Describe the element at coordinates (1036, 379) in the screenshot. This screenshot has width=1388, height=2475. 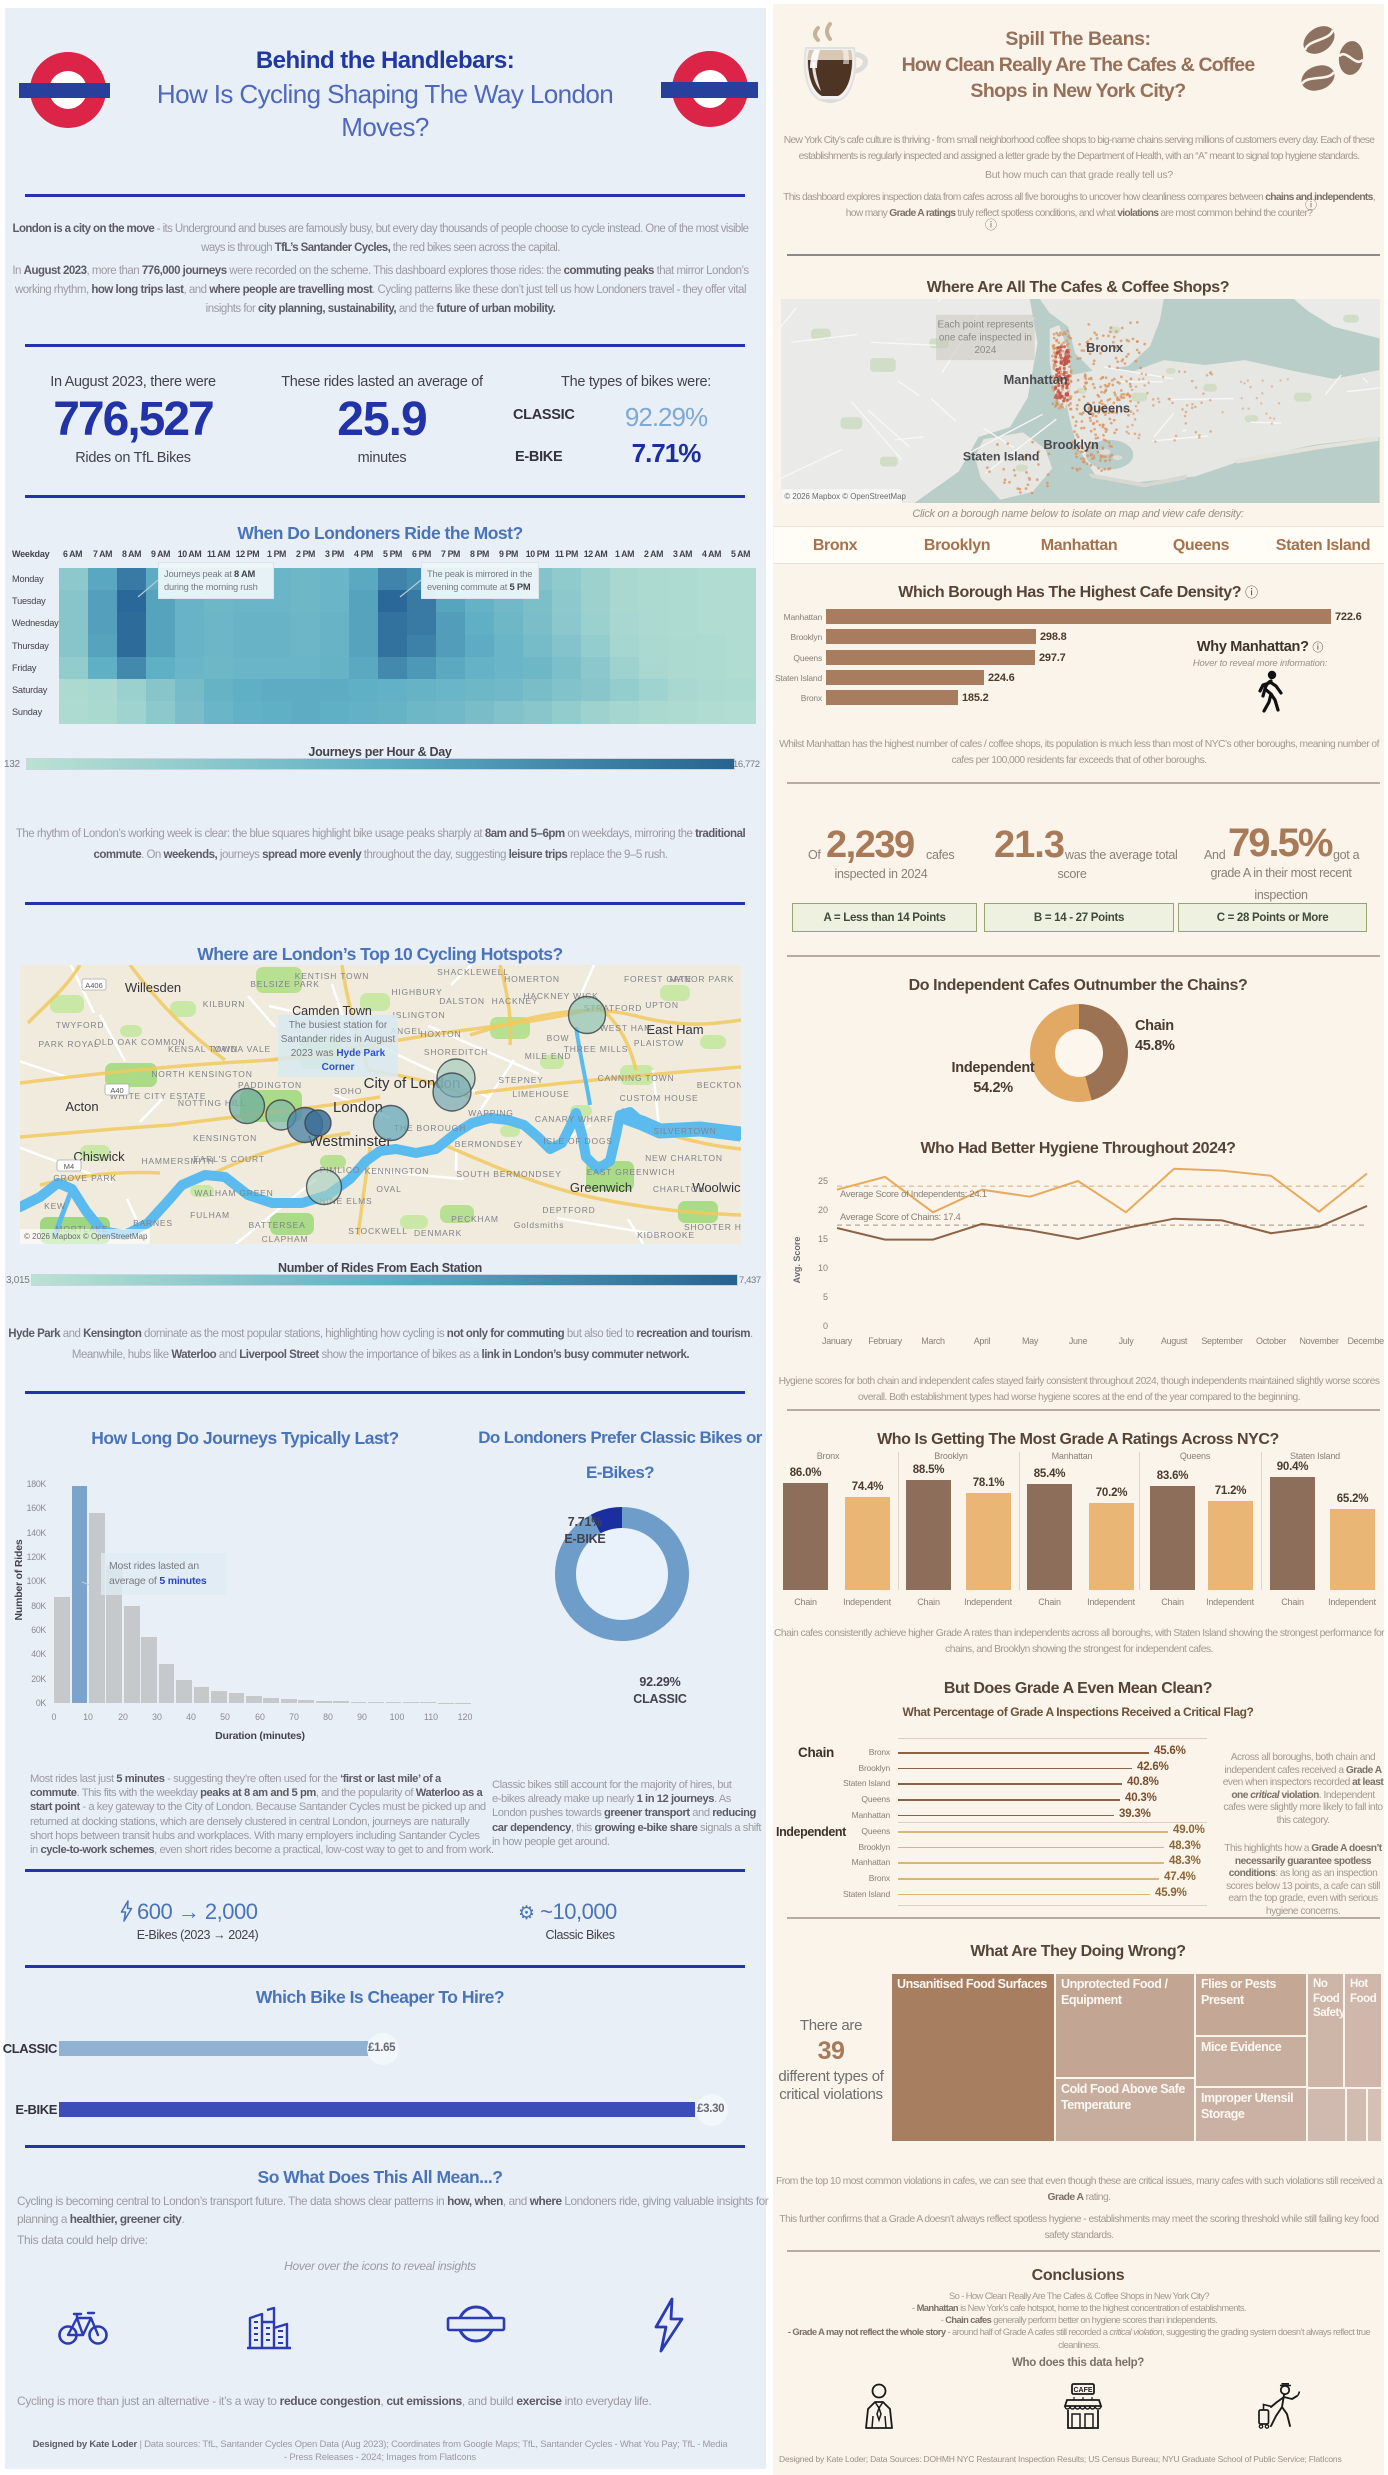
I see `svg-text: Manhattan` at that location.